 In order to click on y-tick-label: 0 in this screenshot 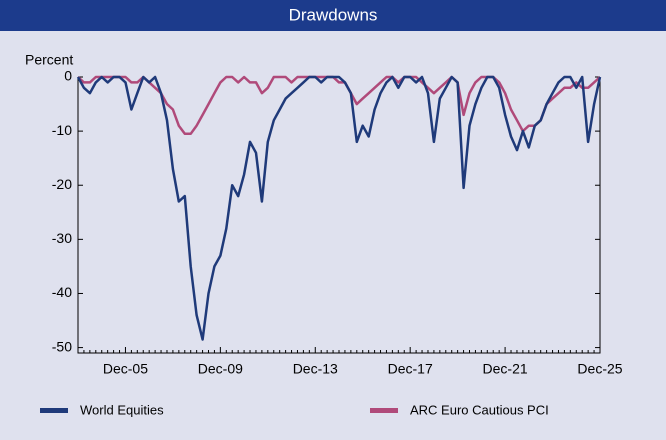, I will do `click(68, 76)`.